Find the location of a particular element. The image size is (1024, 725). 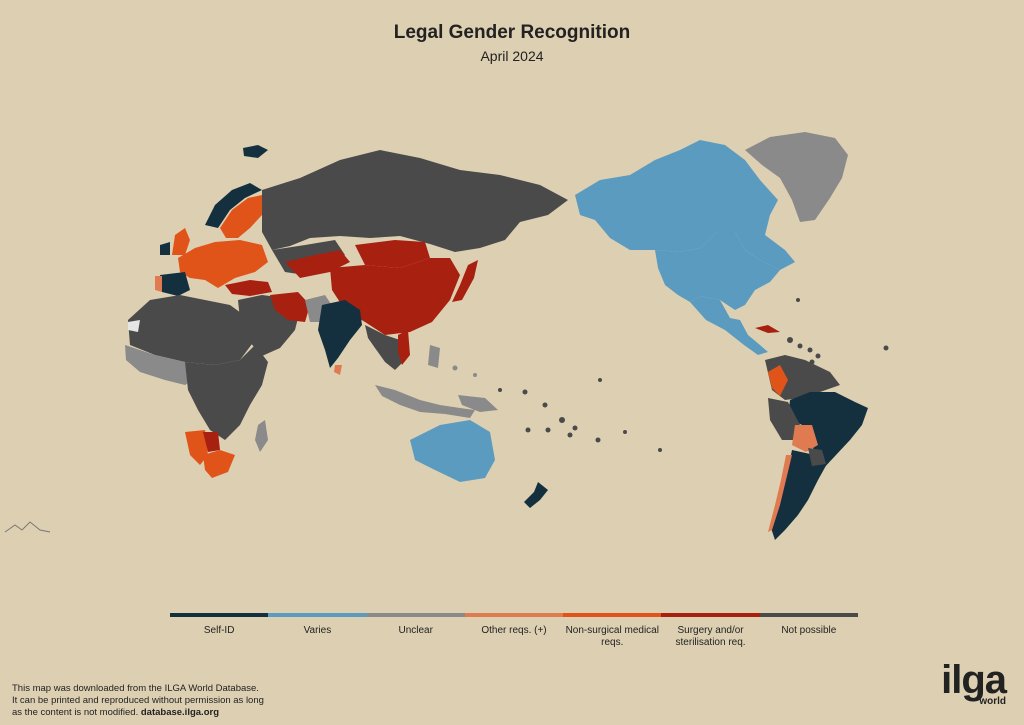

argentina is located at coordinates (799, 495).